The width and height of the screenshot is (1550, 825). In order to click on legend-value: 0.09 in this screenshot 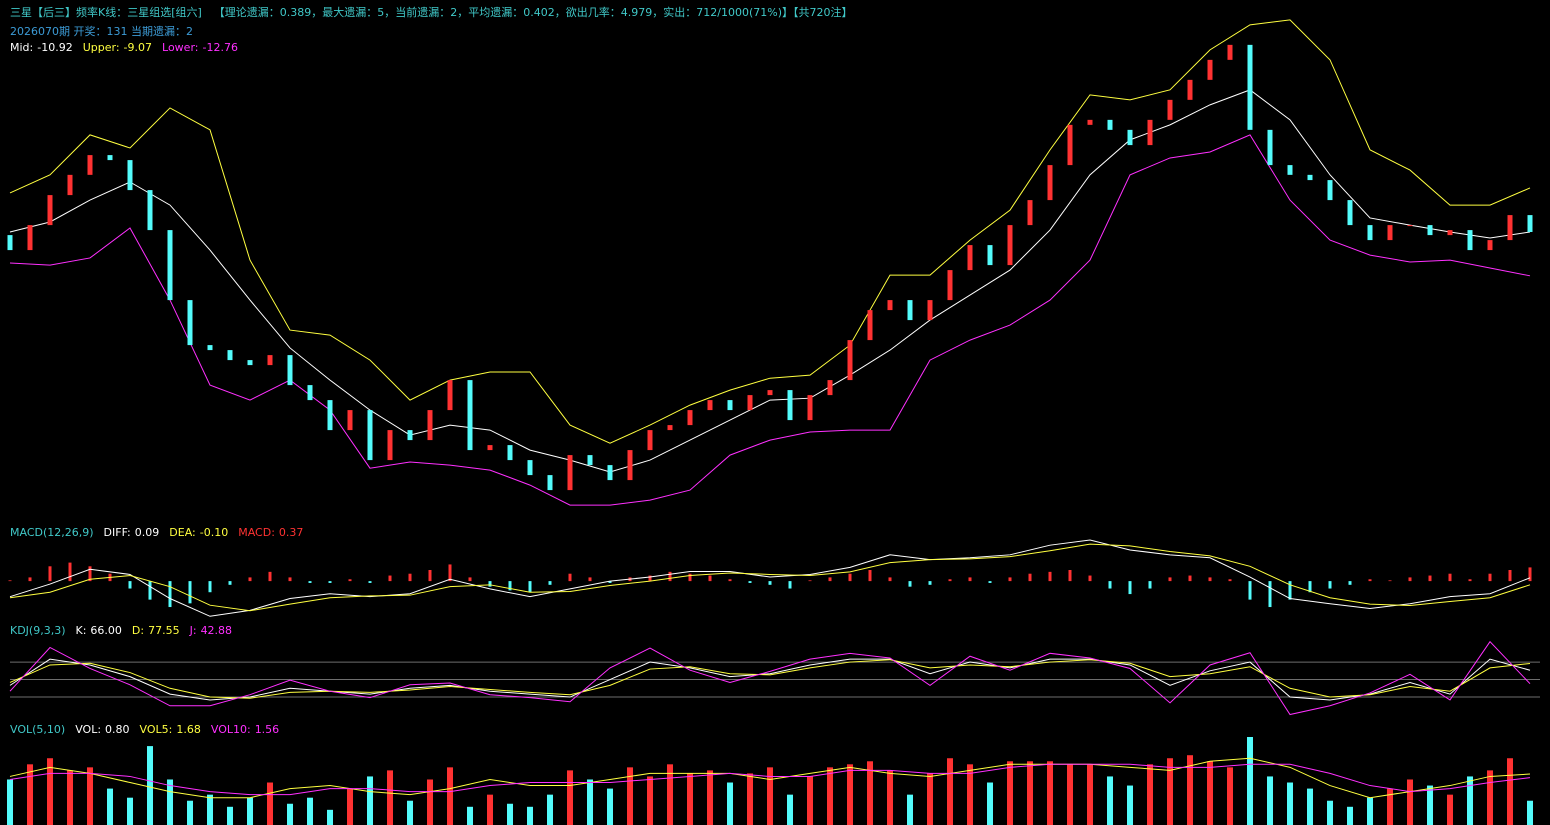, I will do `click(147, 532)`.